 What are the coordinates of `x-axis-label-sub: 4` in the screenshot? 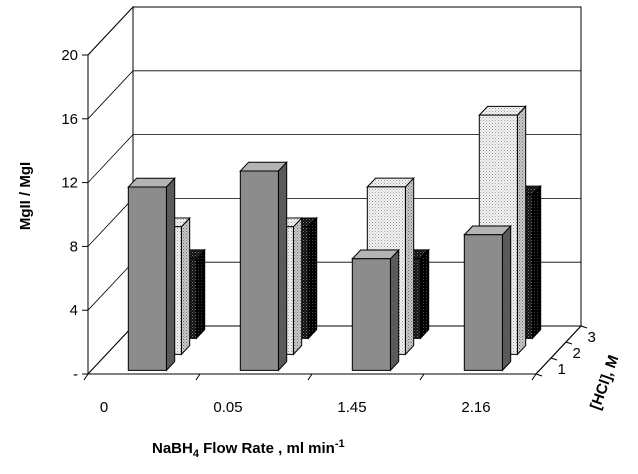 It's located at (196, 454).